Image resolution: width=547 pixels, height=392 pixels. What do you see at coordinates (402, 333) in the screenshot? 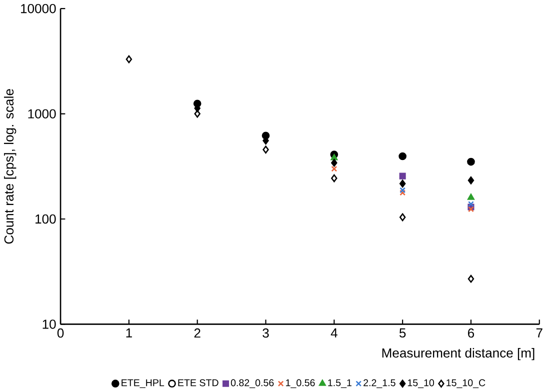
I see `x-tick-label: 5` at bounding box center [402, 333].